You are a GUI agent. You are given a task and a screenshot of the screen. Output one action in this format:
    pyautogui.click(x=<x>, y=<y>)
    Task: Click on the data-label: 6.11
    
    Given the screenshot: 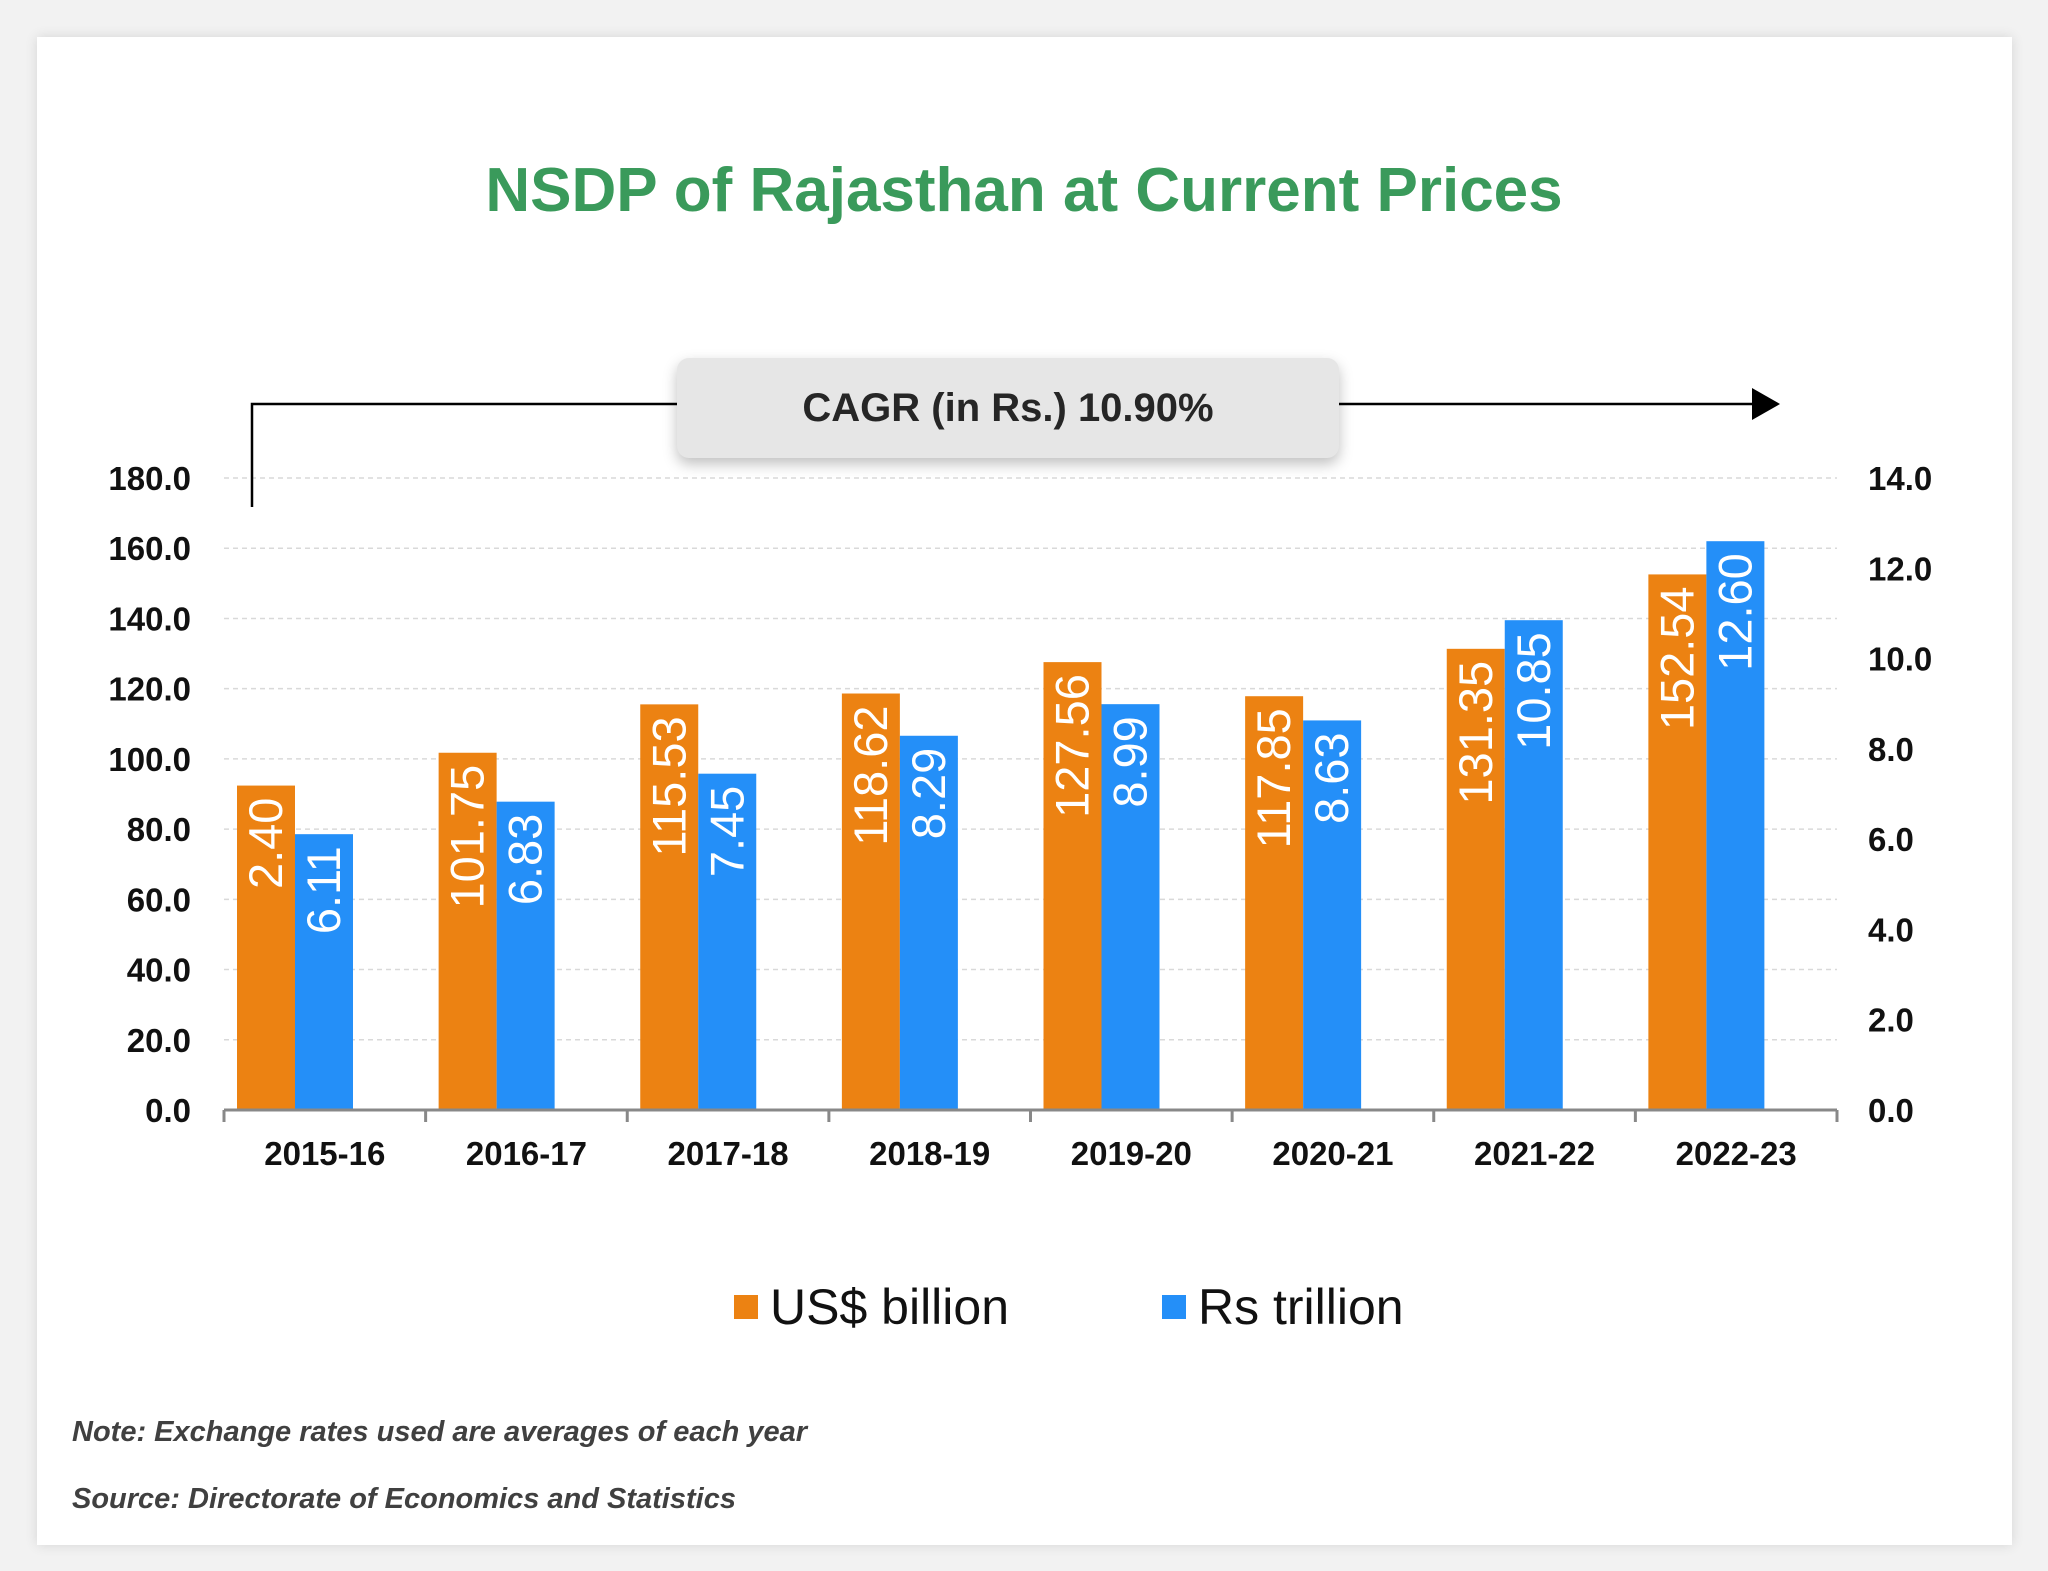 What is the action you would take?
    pyautogui.click(x=323, y=890)
    